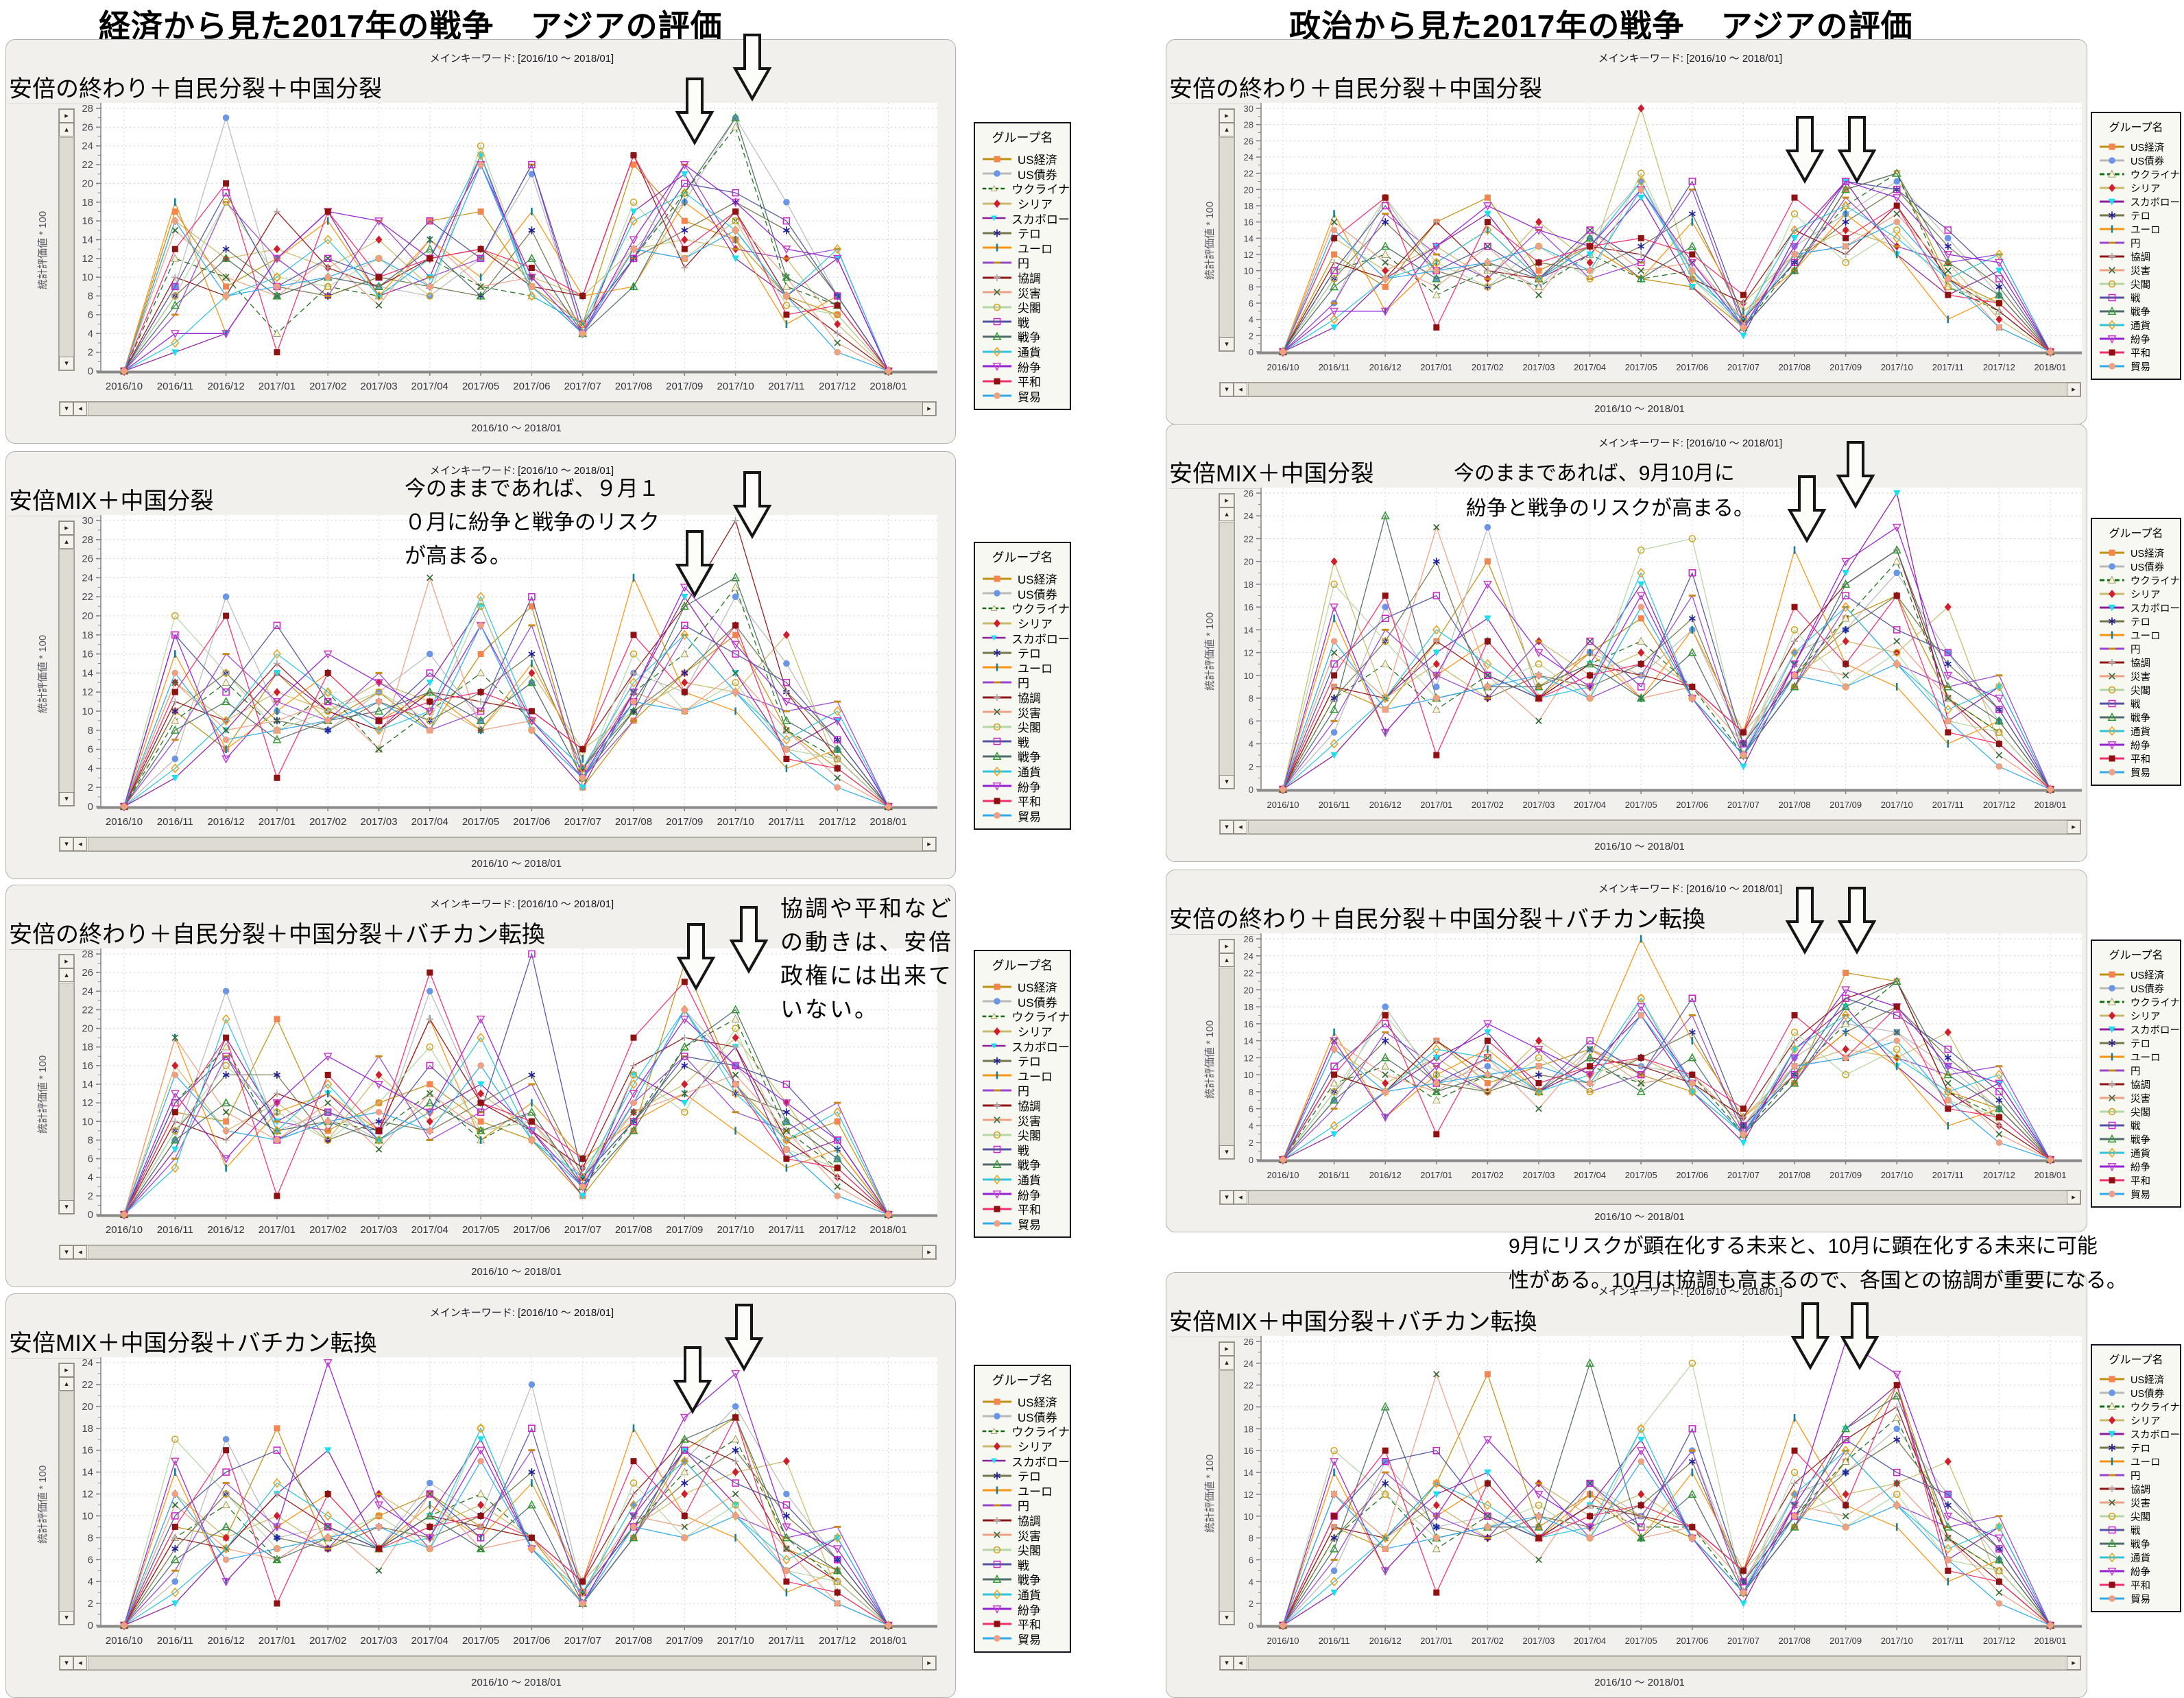 The height and width of the screenshot is (1698, 2184). I want to click on legend-entry-label: スカボロー, so click(1040, 219).